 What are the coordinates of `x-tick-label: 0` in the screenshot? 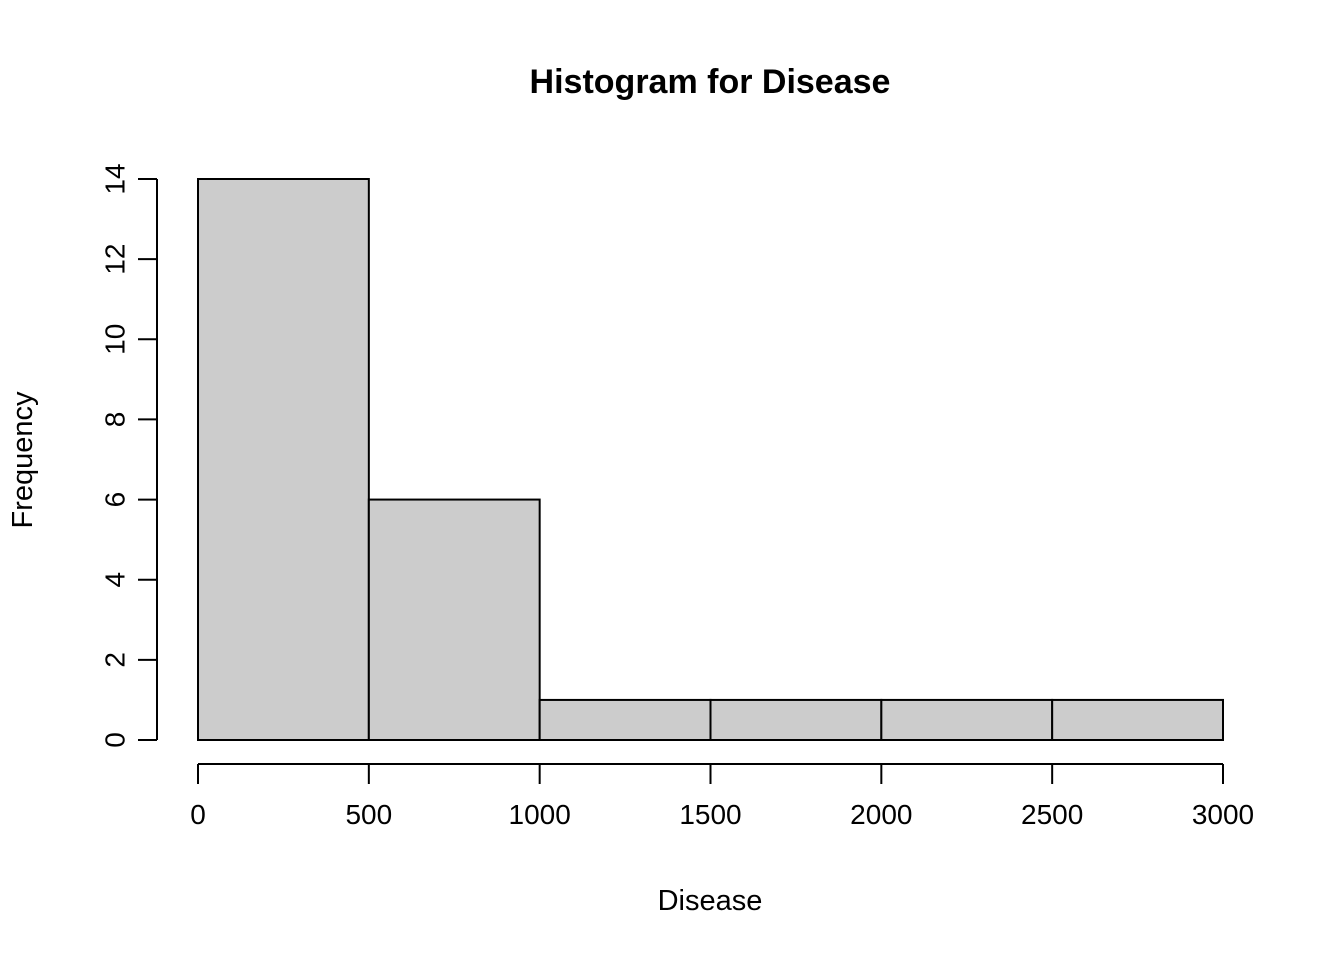 It's located at (198, 814).